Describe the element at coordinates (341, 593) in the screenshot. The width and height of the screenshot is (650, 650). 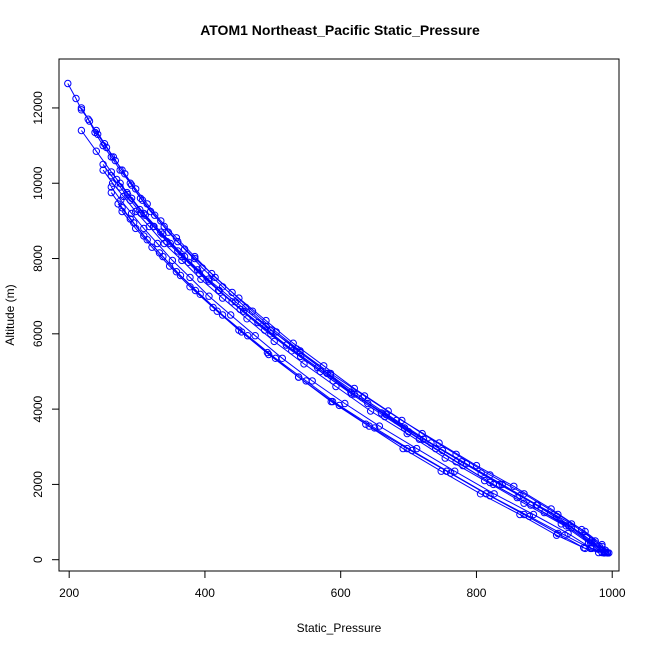
I see `x-tick-label: 600` at that location.